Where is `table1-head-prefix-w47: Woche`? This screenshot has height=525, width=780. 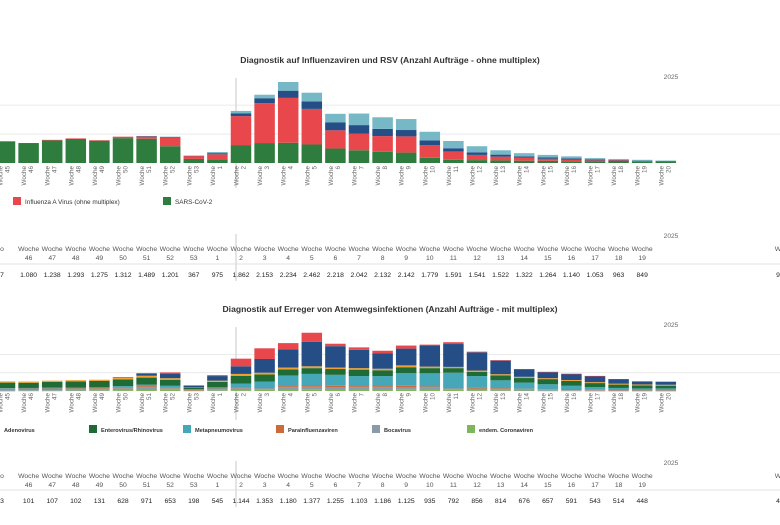
table1-head-prefix-w47: Woche is located at coordinates (52, 249).